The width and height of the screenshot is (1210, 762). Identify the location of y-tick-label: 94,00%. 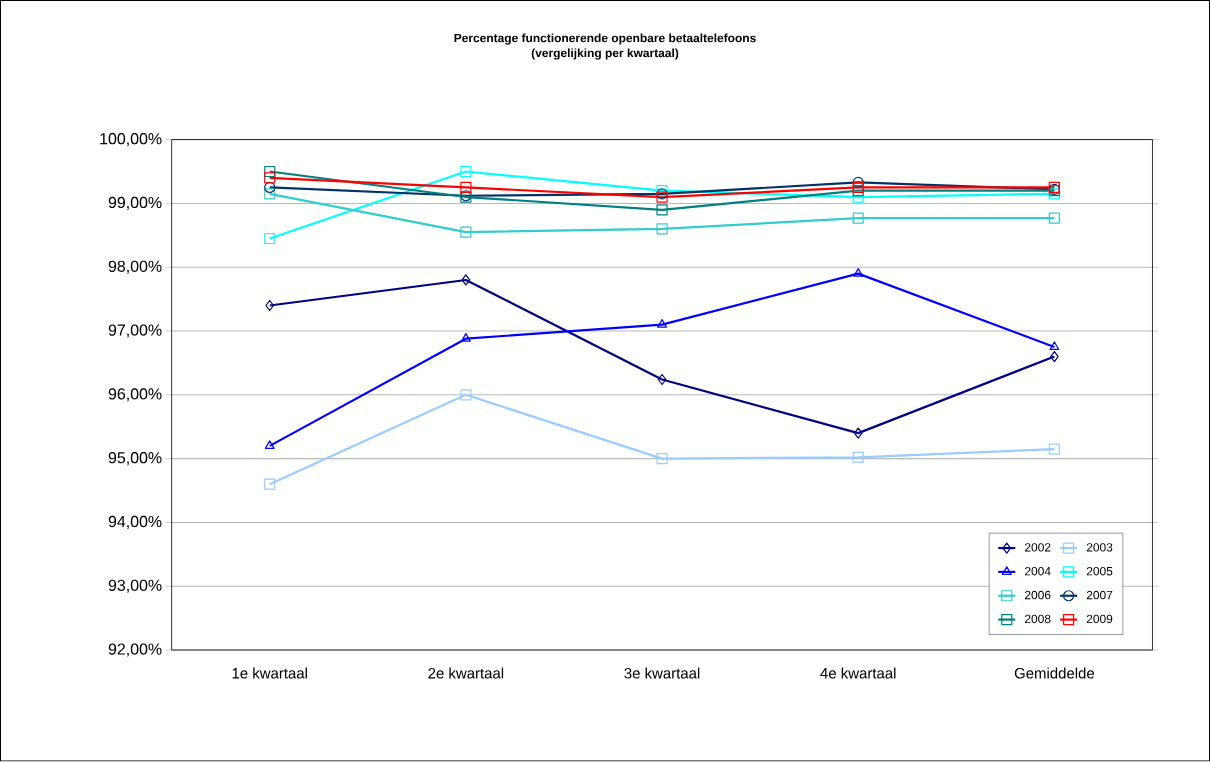
(135, 523).